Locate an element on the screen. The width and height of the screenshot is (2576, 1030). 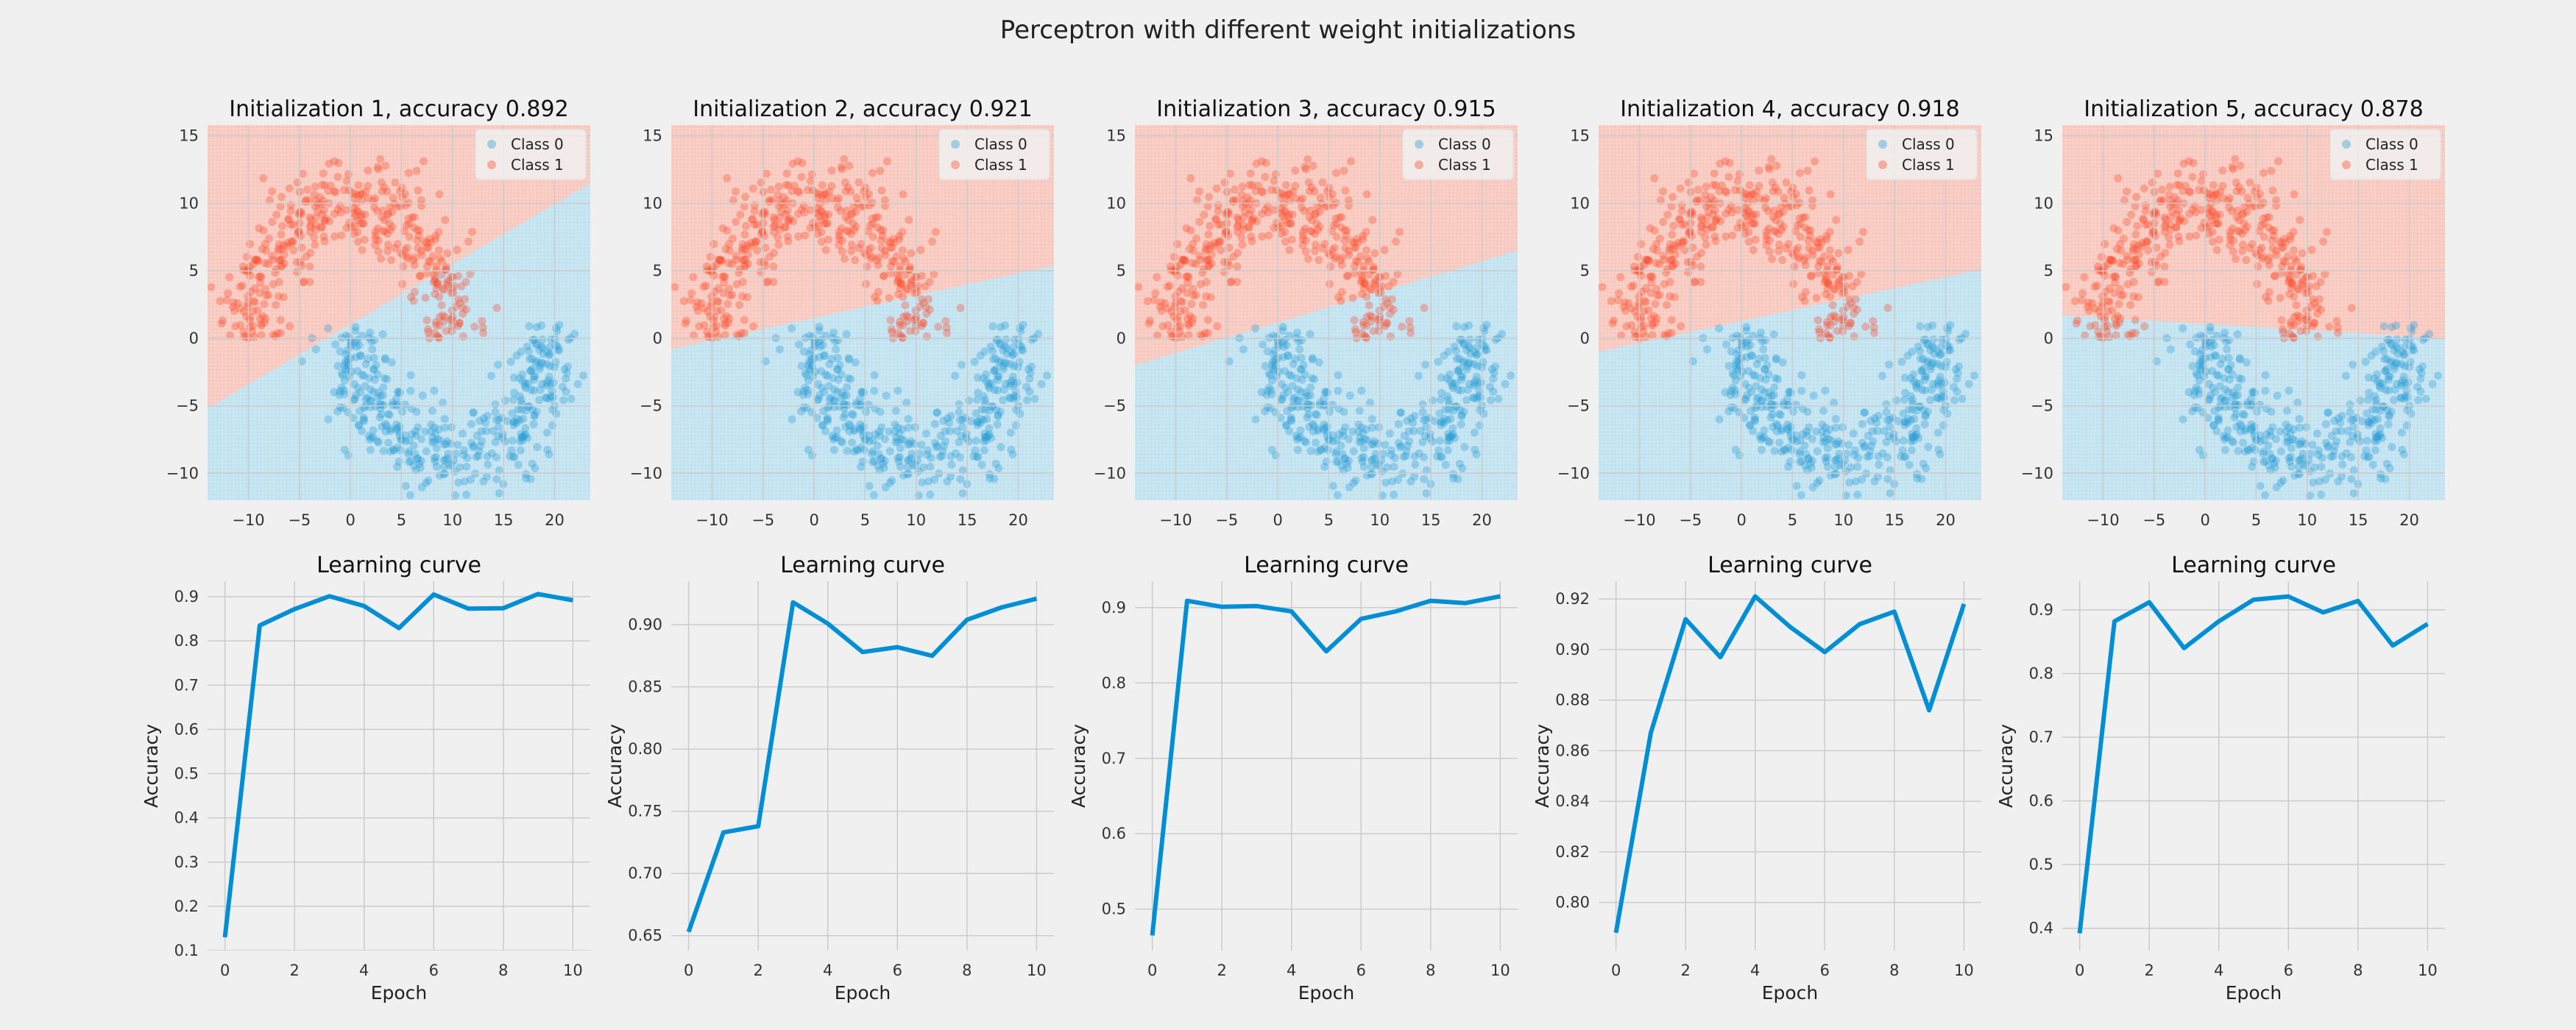
axes-background is located at coordinates (1326, 766).